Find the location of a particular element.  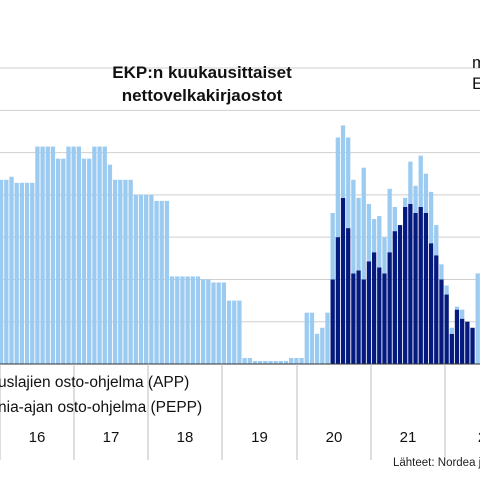

legend-app: uslajien osto-ohjelma (APP) is located at coordinates (94, 382).